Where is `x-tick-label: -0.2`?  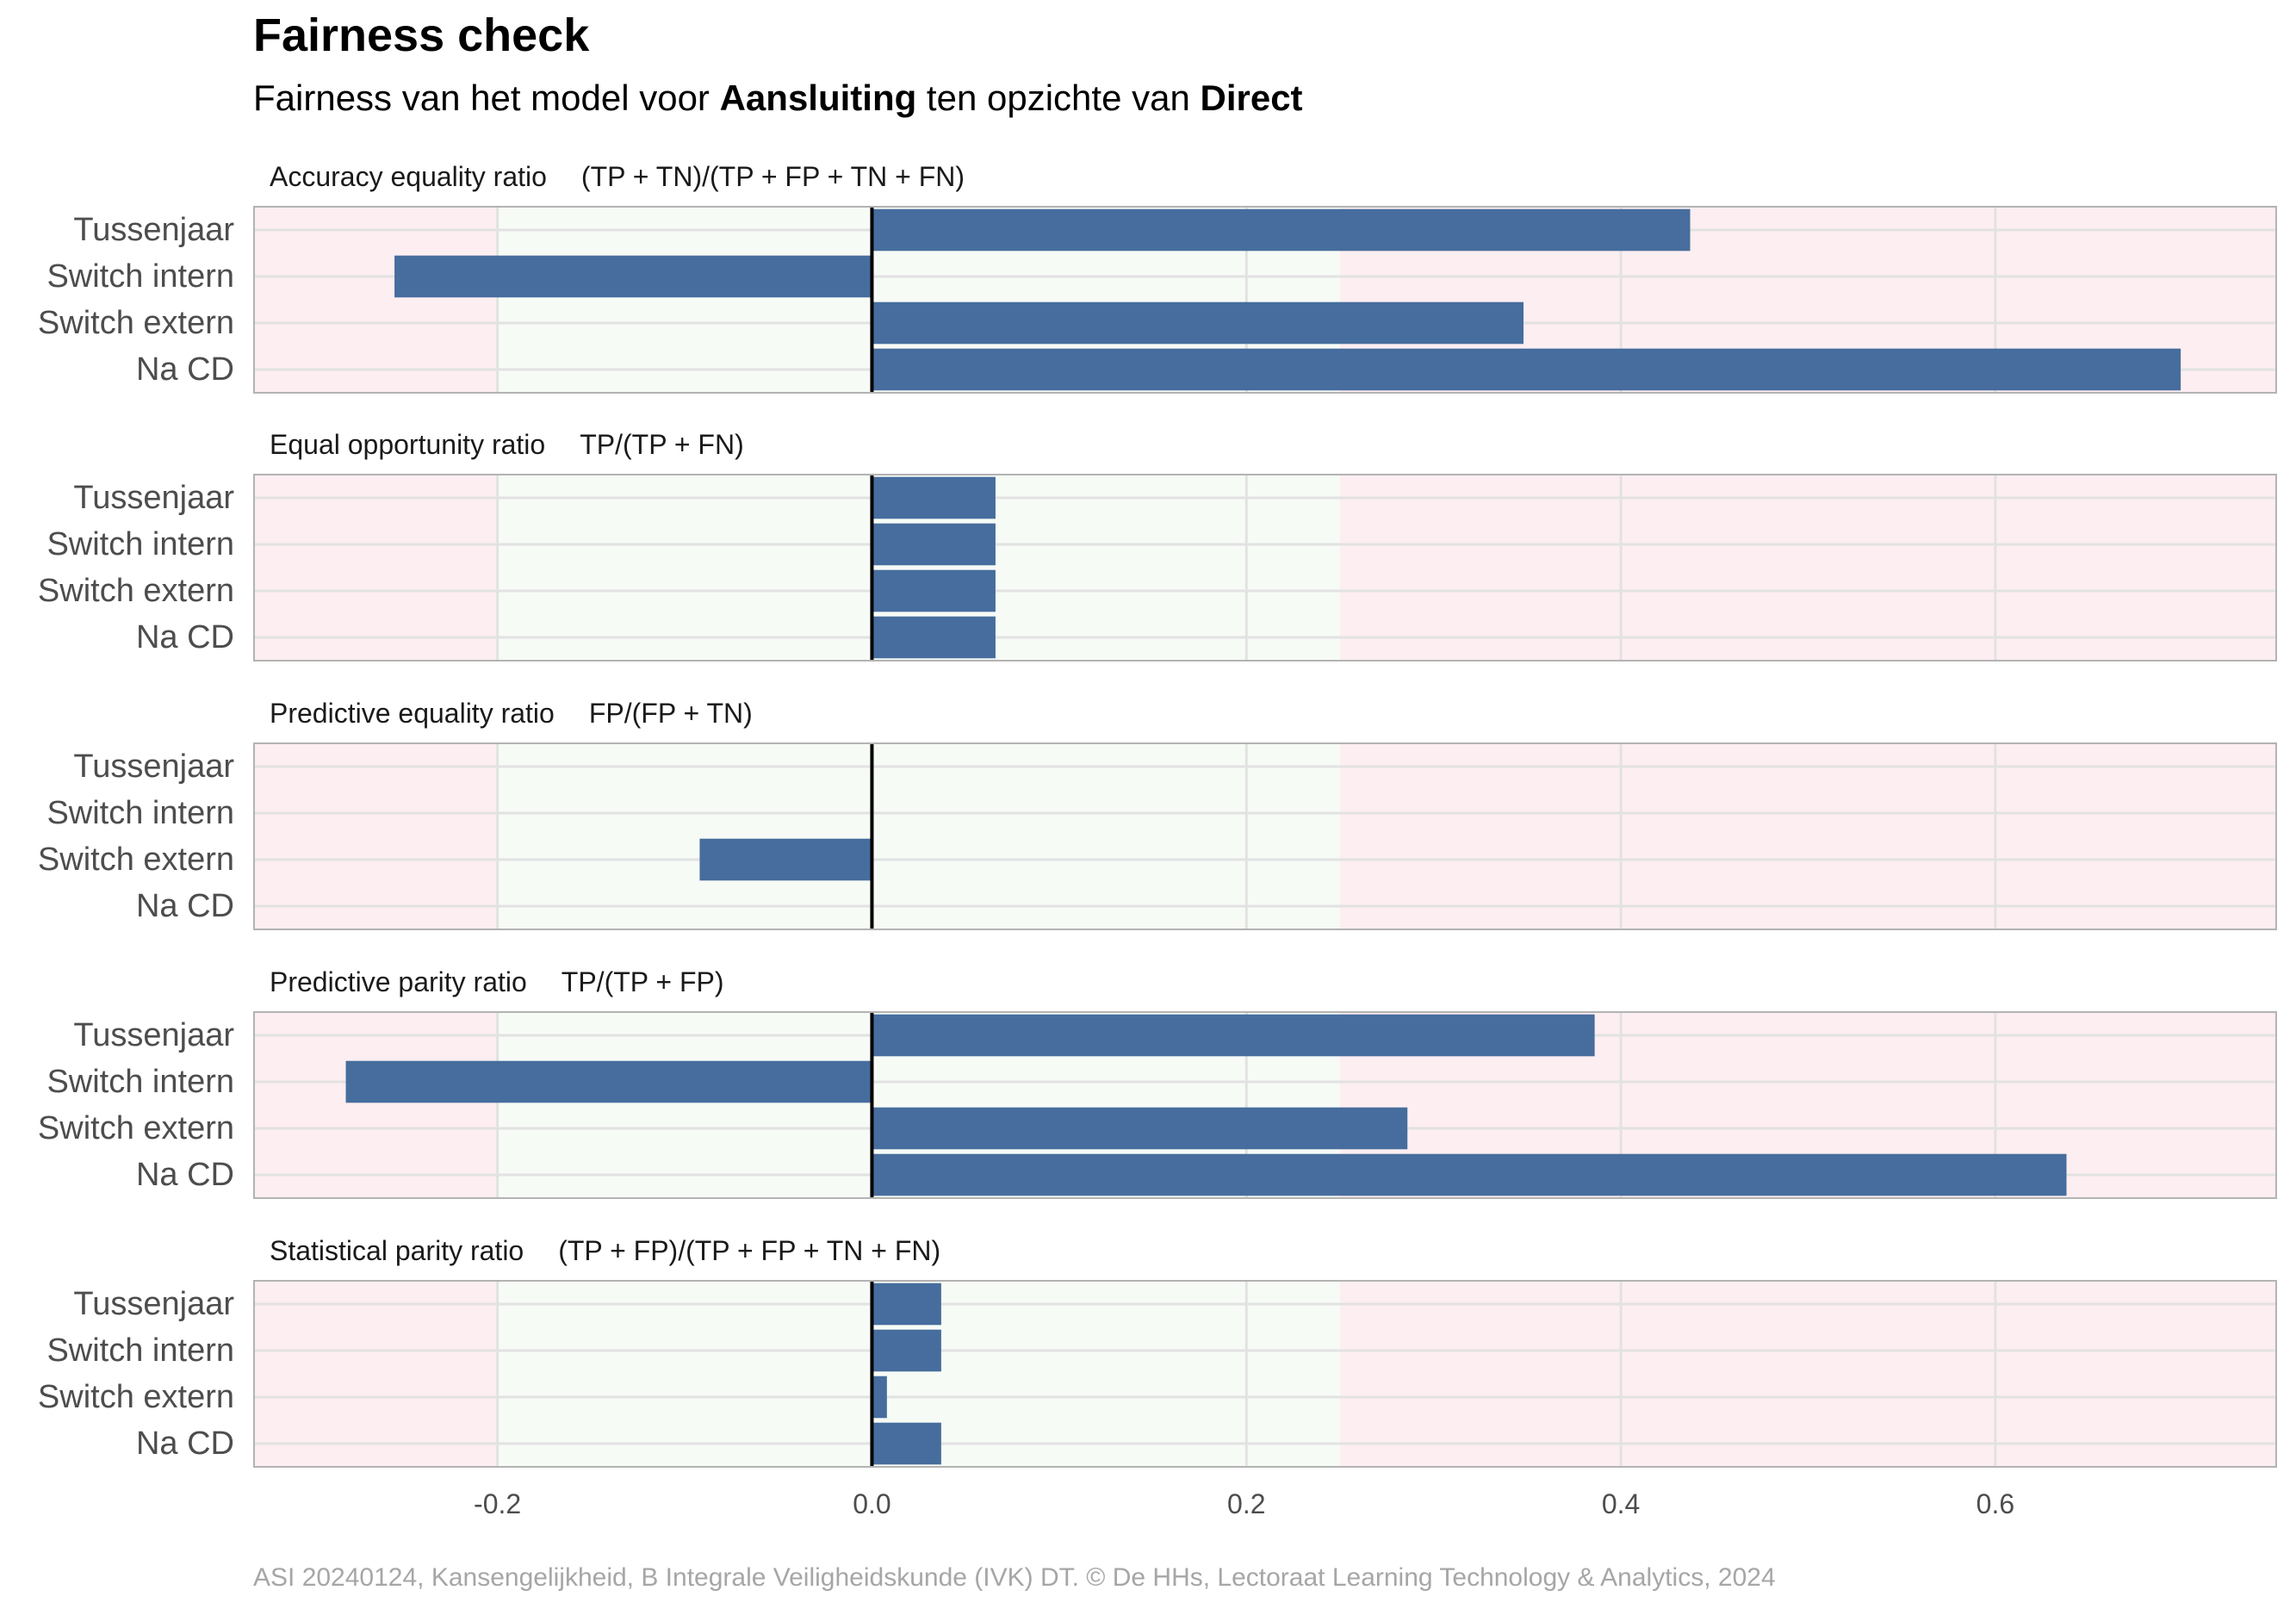 x-tick-label: -0.2 is located at coordinates (497, 1503).